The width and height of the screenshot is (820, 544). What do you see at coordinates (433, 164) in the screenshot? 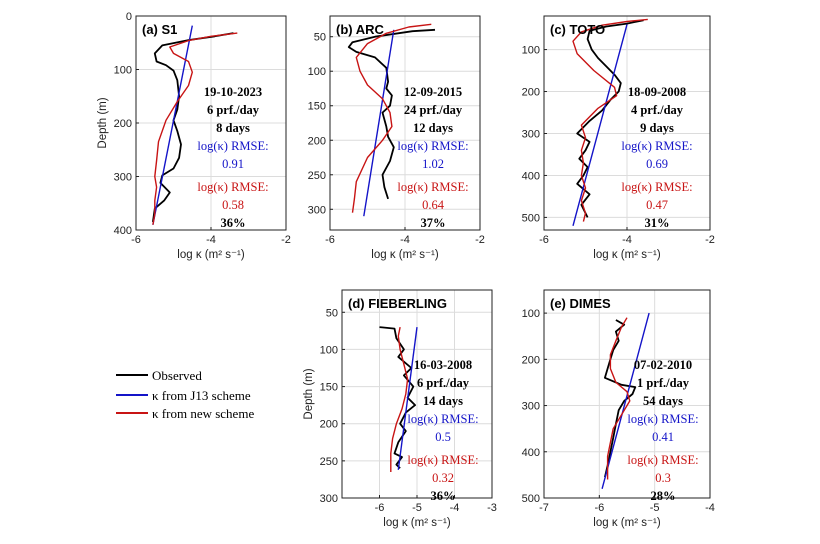
I see `annotation-j13-value: 1.02` at bounding box center [433, 164].